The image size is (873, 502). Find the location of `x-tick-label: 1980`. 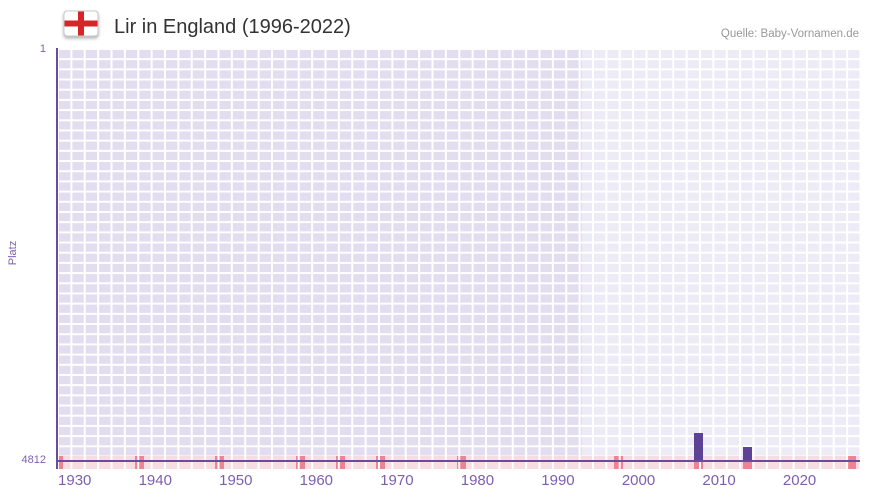

x-tick-label: 1980 is located at coordinates (477, 480).